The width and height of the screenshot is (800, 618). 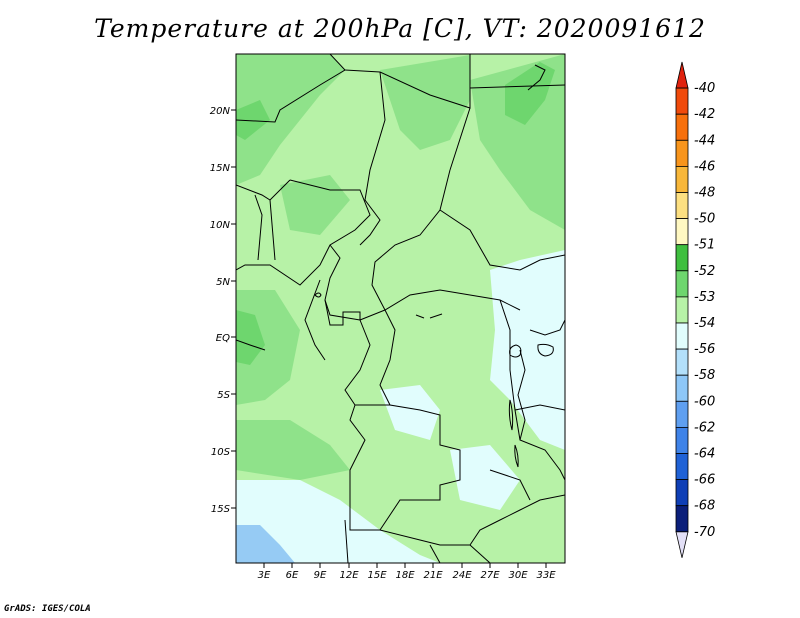 I want to click on lon-label: 33E, so click(x=546, y=575).